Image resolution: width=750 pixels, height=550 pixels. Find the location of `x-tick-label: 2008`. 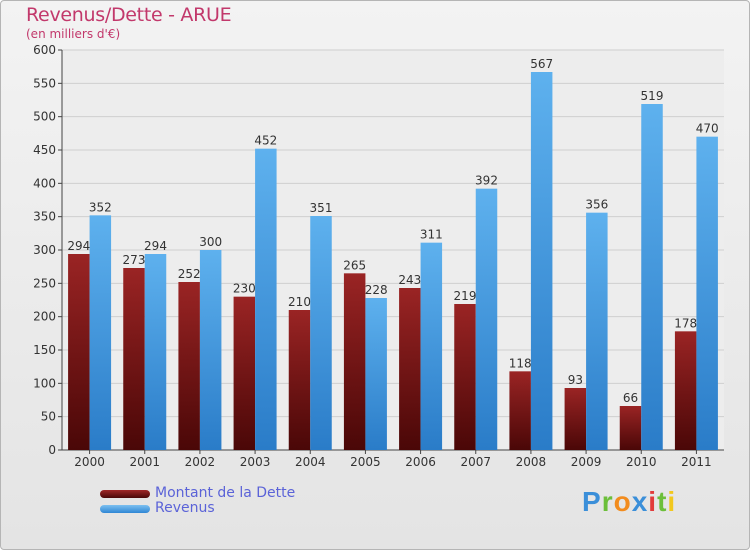

x-tick-label: 2008 is located at coordinates (531, 462).